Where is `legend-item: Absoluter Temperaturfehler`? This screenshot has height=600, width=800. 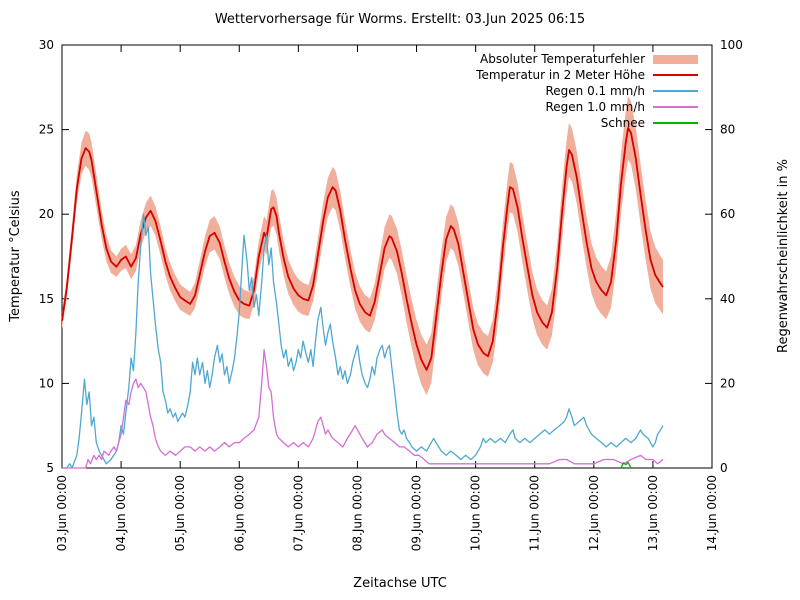 legend-item: Absoluter Temperaturfehler is located at coordinates (587, 59).